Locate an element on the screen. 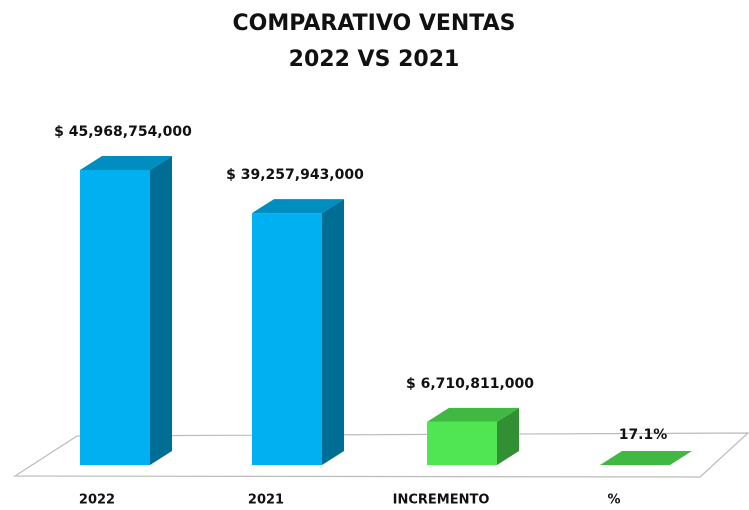 The height and width of the screenshot is (510, 749). x-tick-label: 2021 is located at coordinates (266, 500).